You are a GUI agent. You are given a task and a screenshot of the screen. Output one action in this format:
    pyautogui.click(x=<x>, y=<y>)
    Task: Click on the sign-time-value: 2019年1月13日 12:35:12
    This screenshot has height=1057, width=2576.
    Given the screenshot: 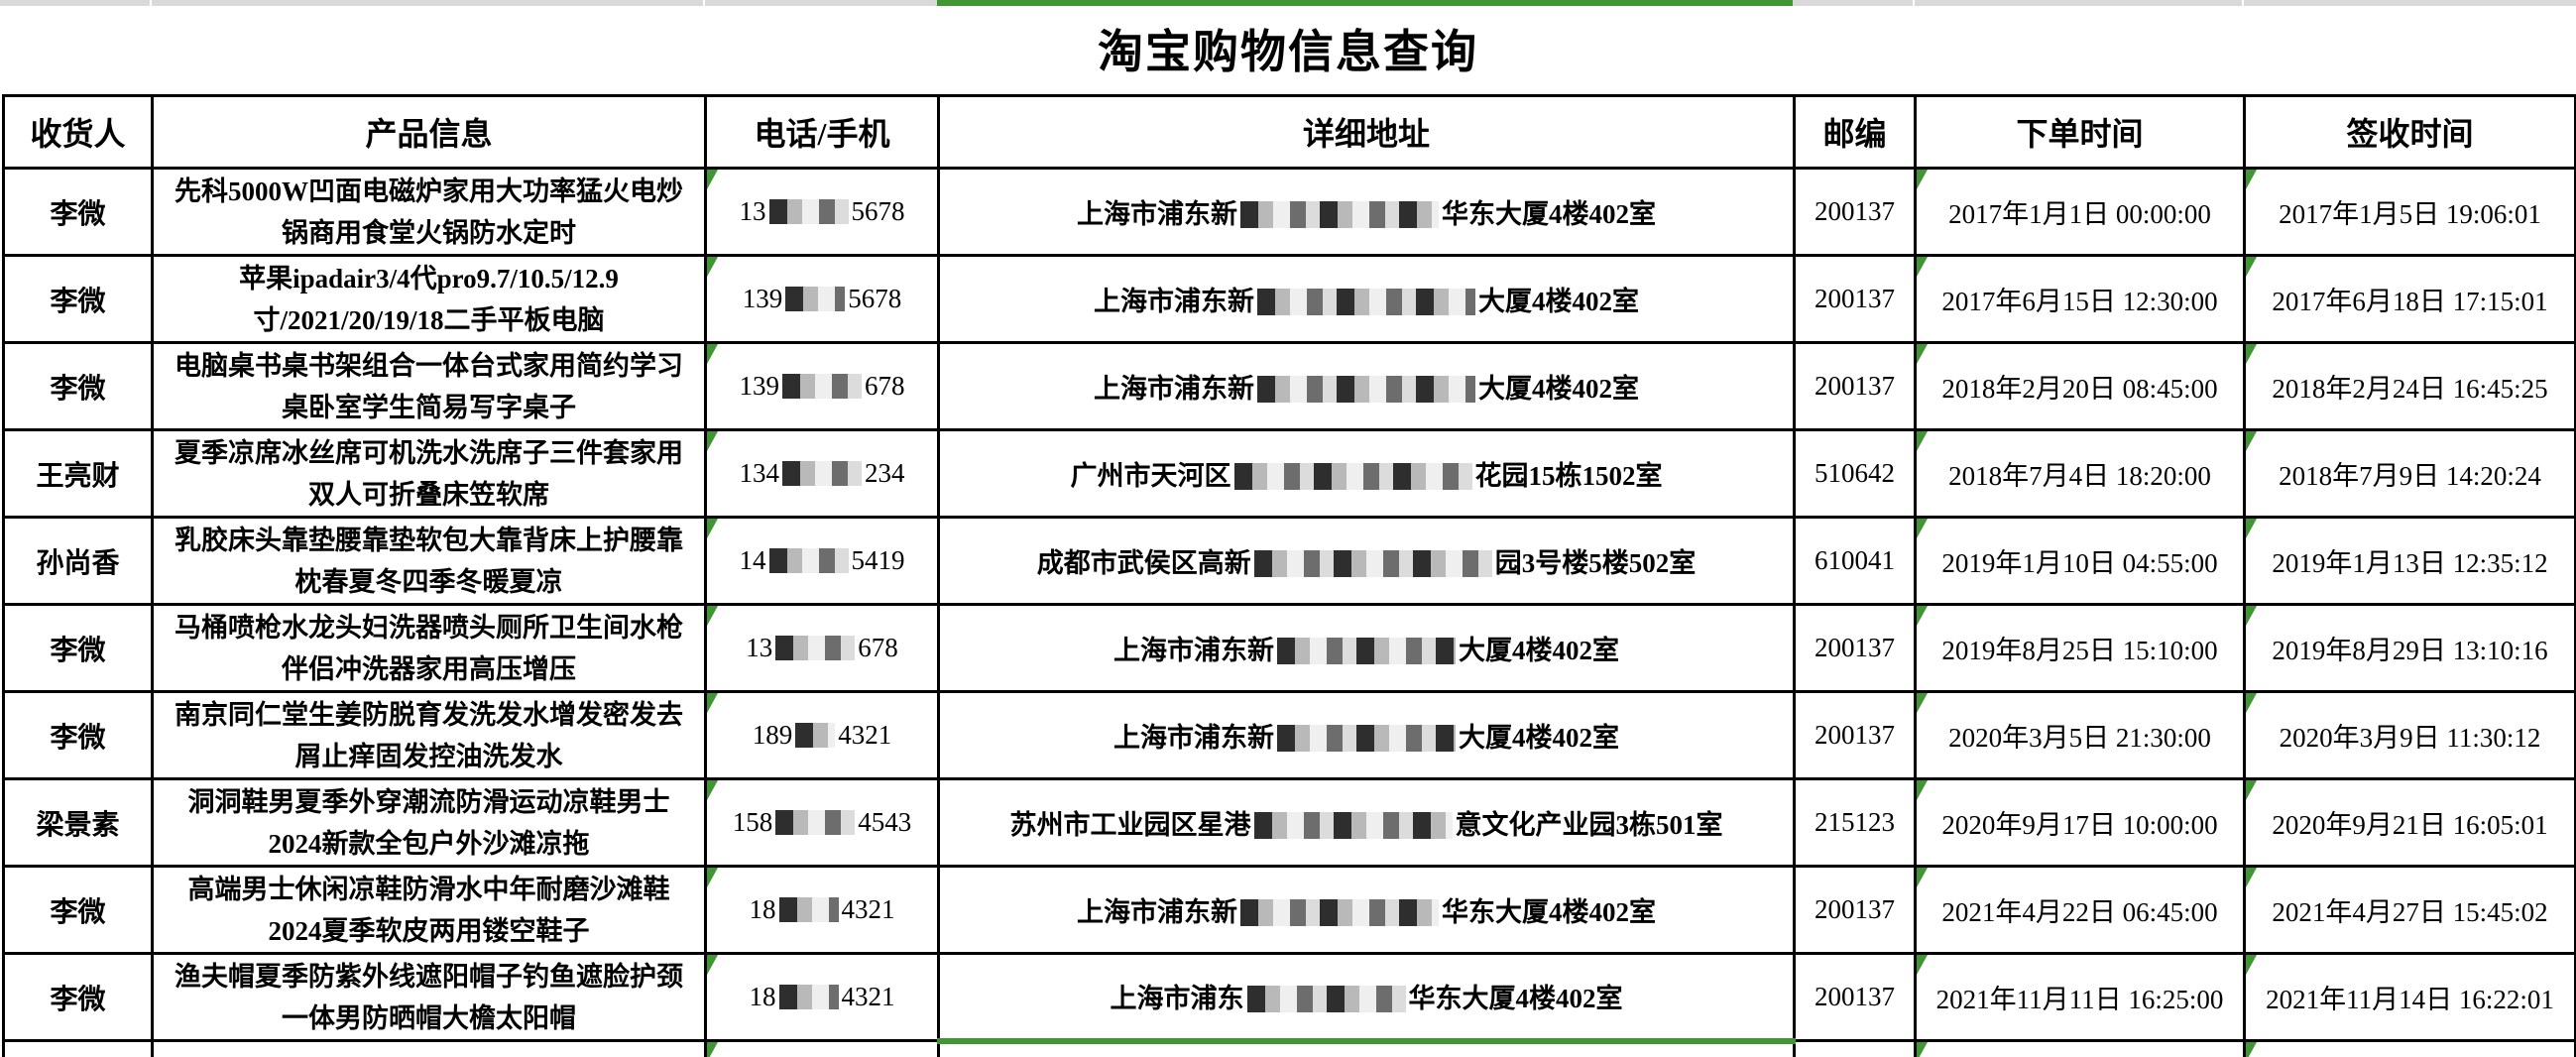 What is the action you would take?
    pyautogui.click(x=2410, y=563)
    